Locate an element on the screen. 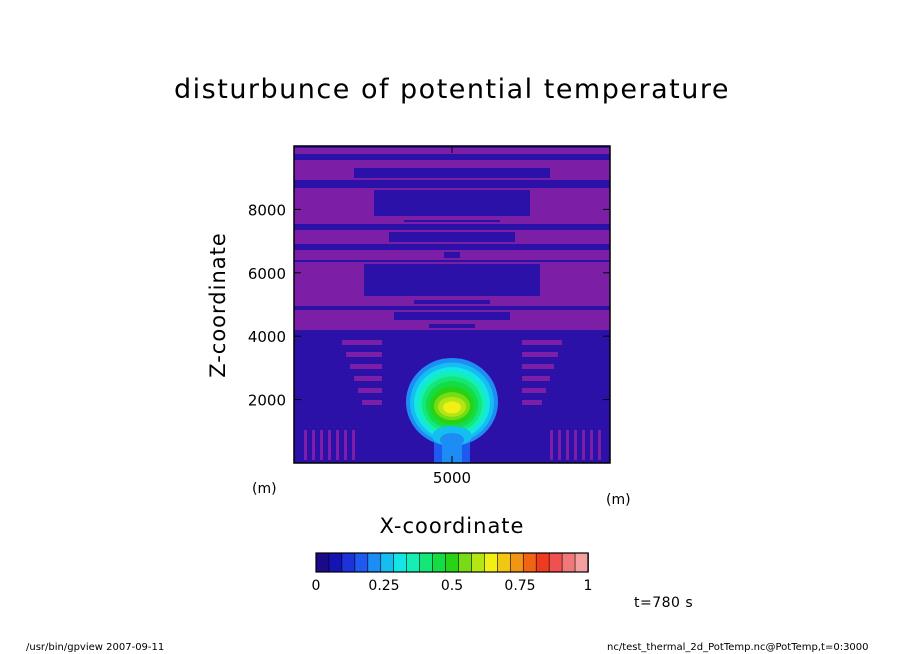 This screenshot has height=654, width=904. colorbar-tick-label: 0.25 is located at coordinates (383, 586).